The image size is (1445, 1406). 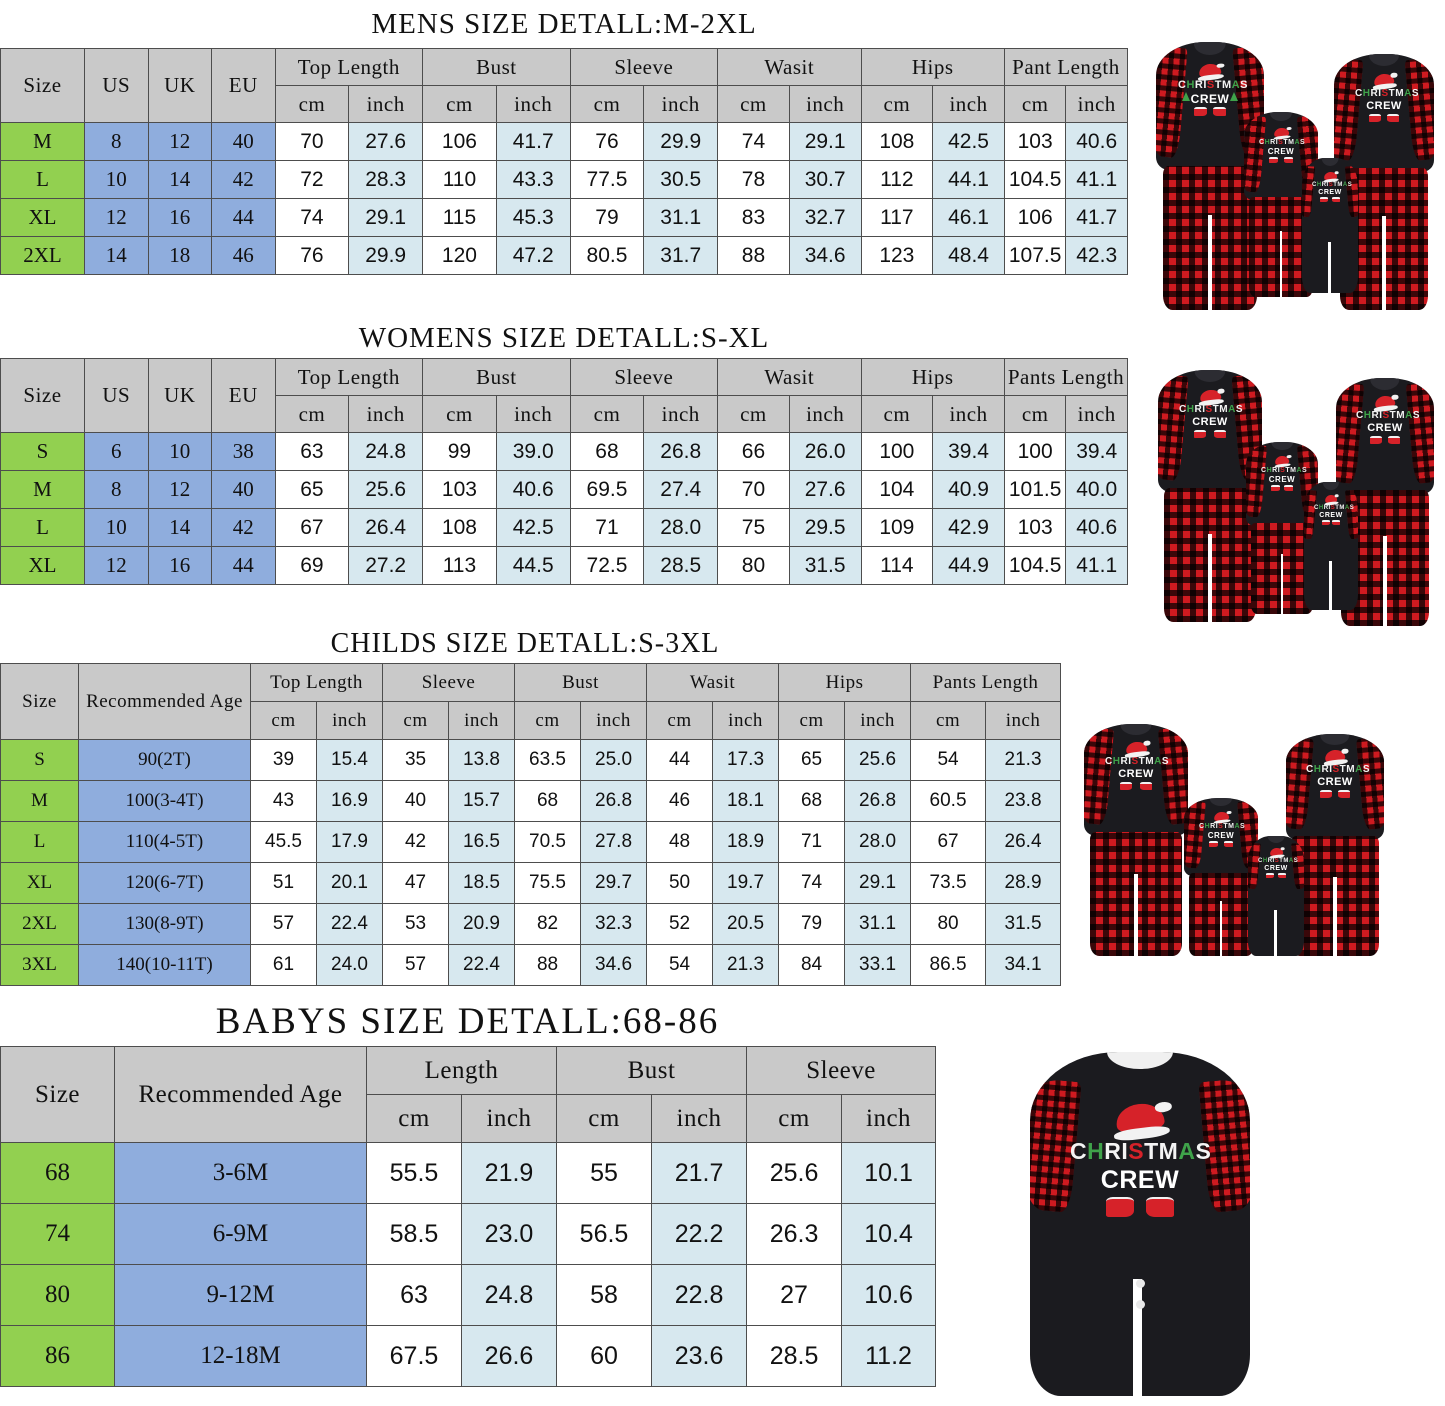 What do you see at coordinates (680, 760) in the screenshot?
I see `cell-value-cm: 44` at bounding box center [680, 760].